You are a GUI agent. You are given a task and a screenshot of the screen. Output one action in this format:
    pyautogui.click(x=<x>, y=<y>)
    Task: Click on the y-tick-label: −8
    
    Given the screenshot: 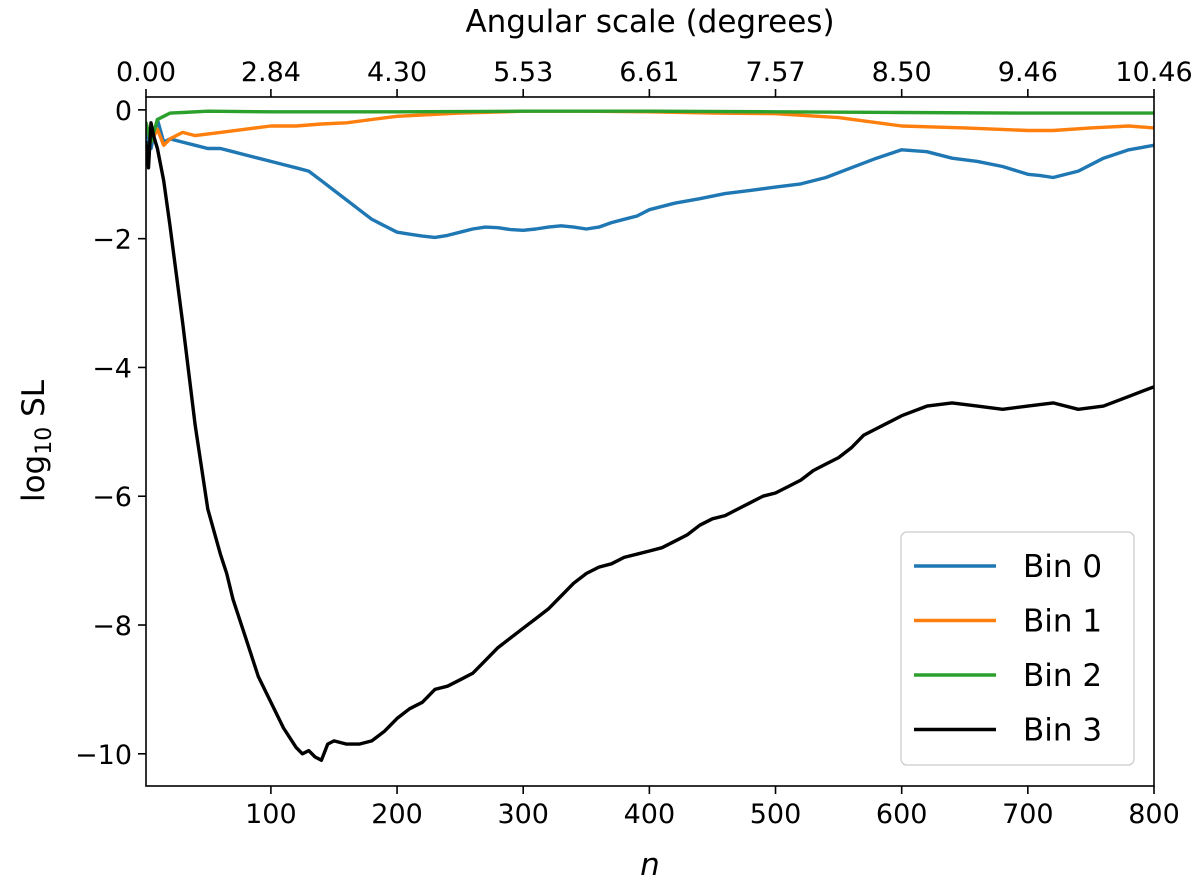 What is the action you would take?
    pyautogui.click(x=112, y=626)
    